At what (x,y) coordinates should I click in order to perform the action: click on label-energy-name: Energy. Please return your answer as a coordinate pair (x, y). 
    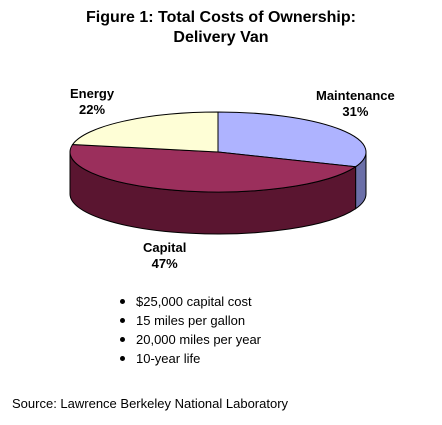
    Looking at the image, I should click on (92, 93).